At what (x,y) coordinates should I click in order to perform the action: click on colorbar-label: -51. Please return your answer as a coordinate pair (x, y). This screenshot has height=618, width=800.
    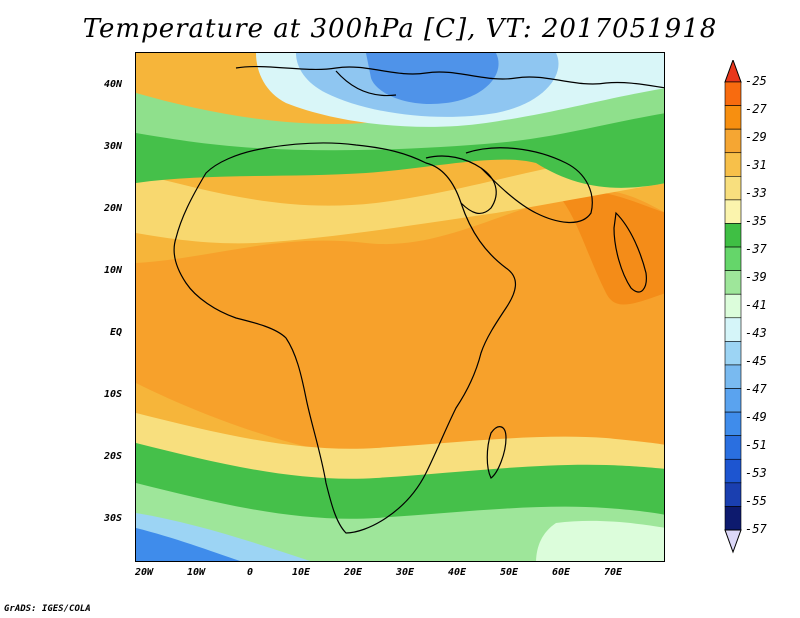
    Looking at the image, I should click on (756, 445).